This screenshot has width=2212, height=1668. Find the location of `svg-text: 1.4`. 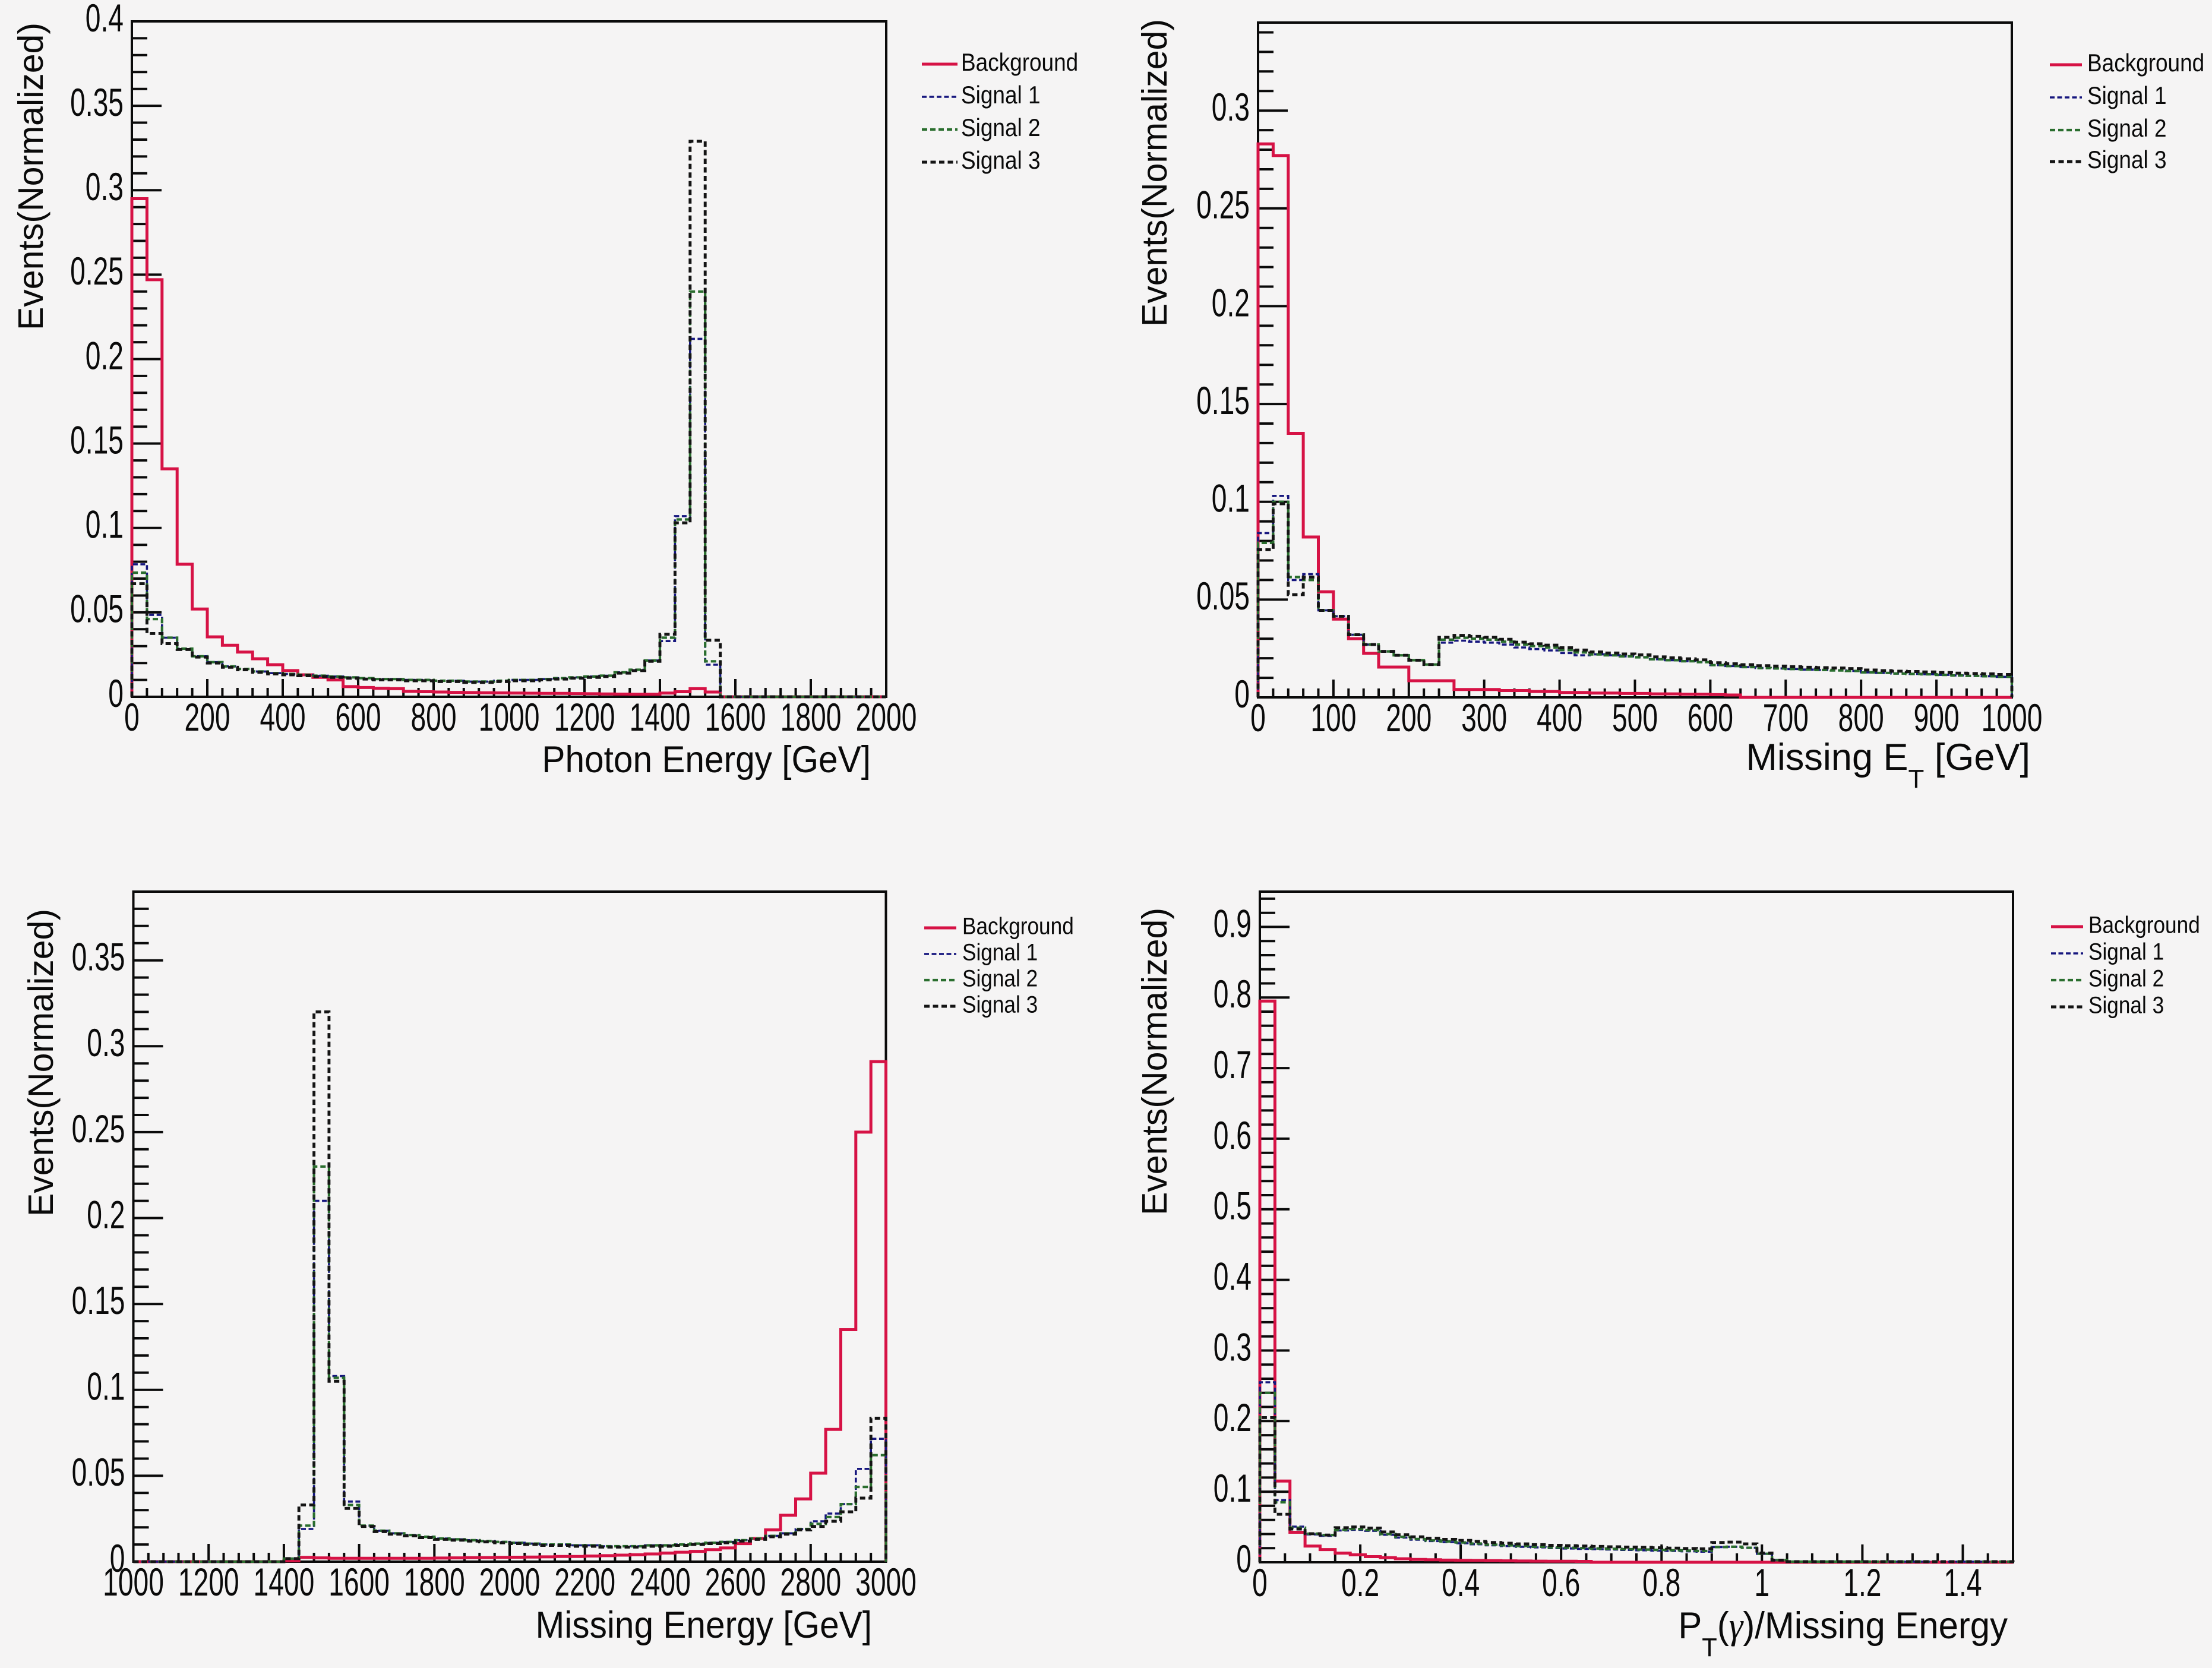

svg-text: 1.4 is located at coordinates (1963, 1583).